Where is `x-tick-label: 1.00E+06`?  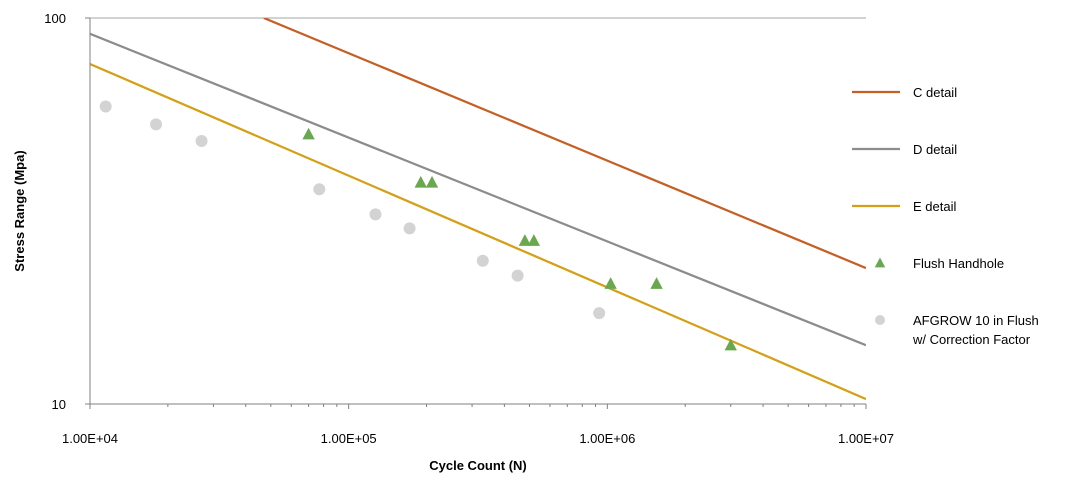
x-tick-label: 1.00E+06 is located at coordinates (607, 438).